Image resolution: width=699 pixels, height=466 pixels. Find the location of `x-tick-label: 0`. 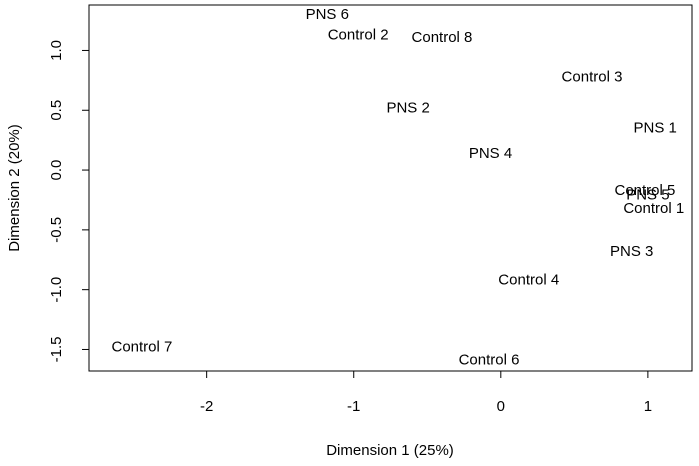

x-tick-label: 0 is located at coordinates (501, 406).